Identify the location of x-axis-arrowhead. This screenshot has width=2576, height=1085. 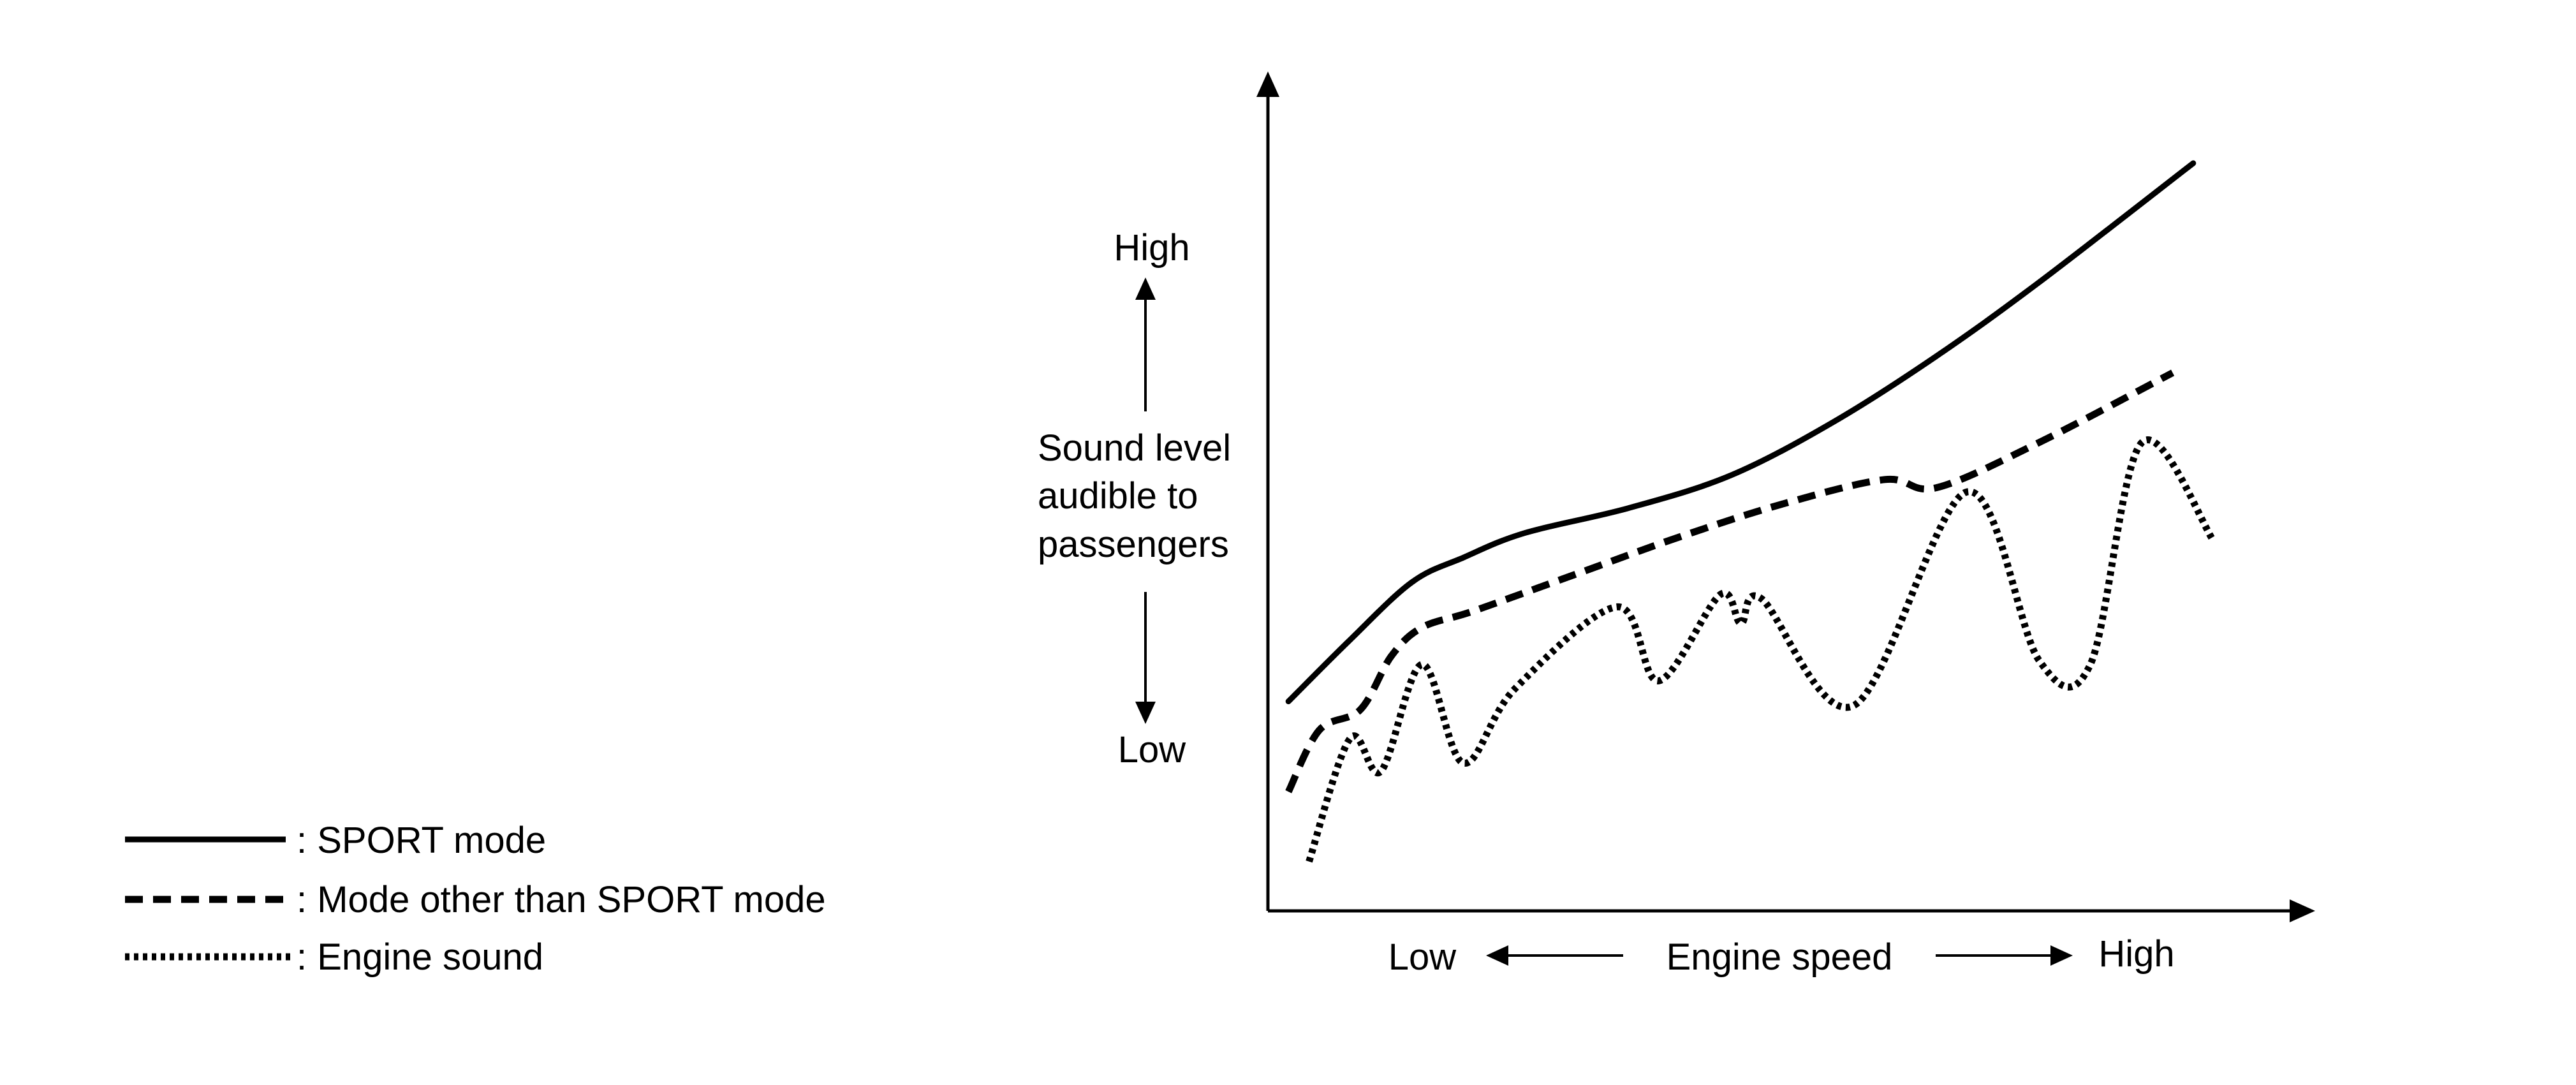
(2302, 910).